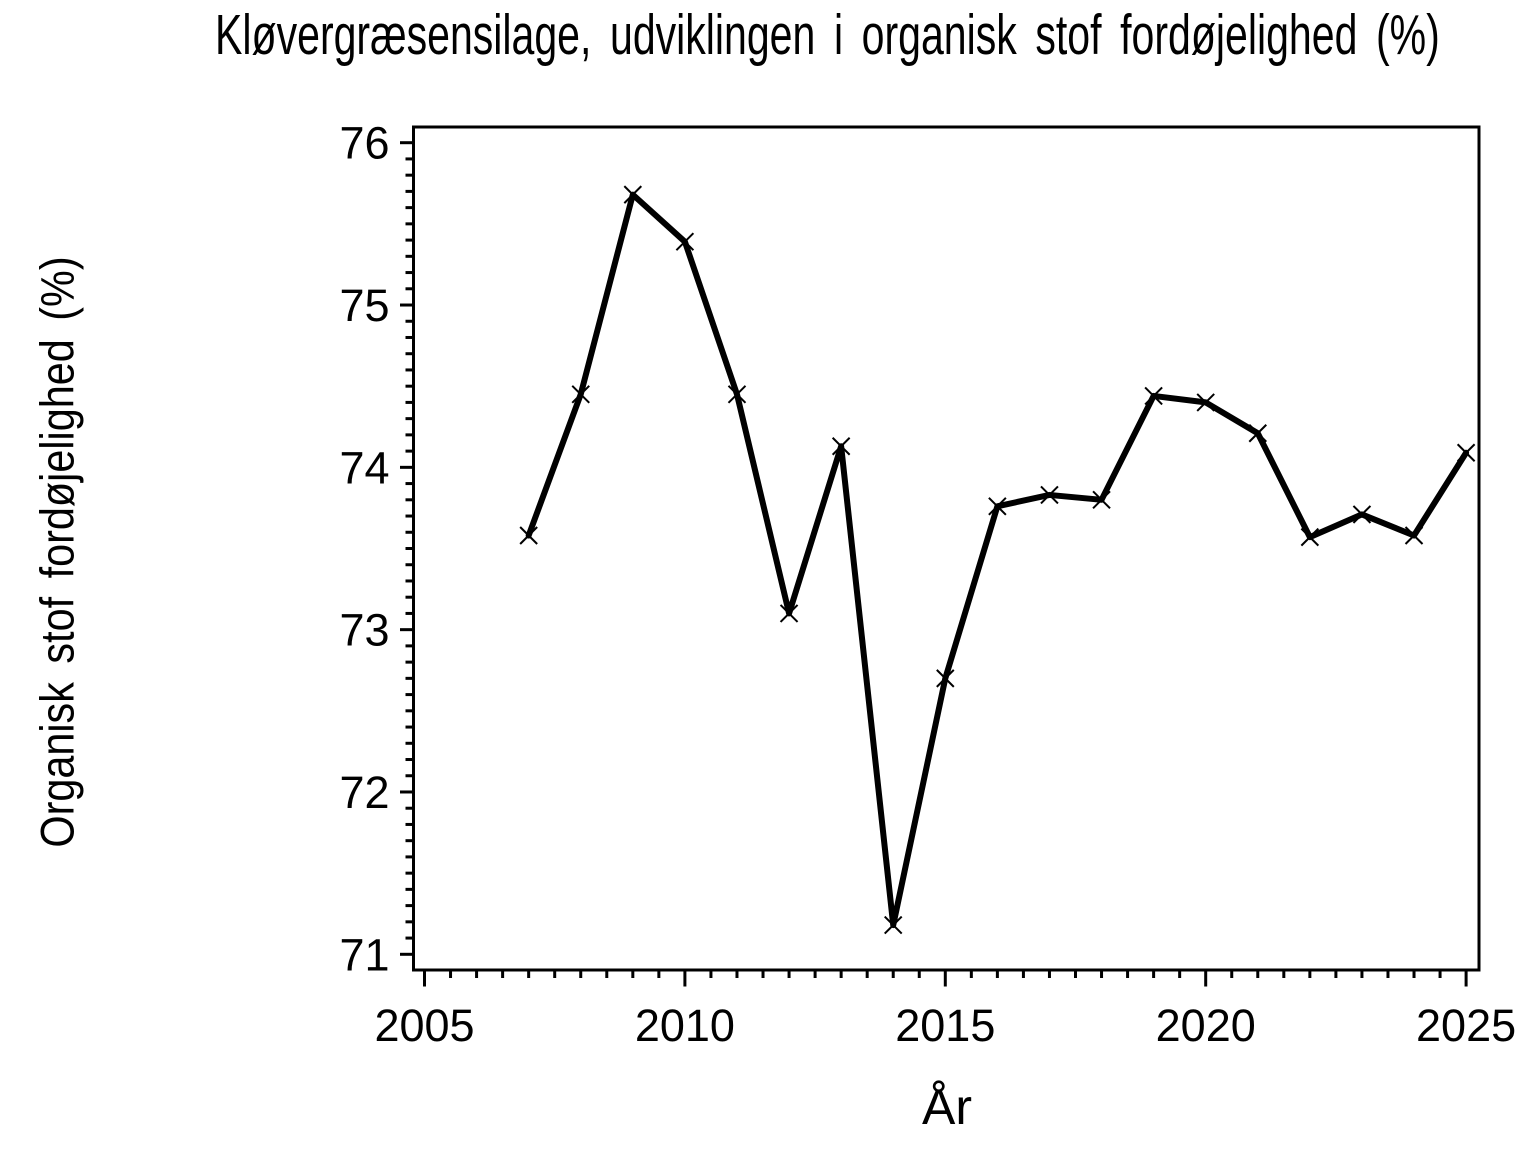 This screenshot has width=1536, height=1152. I want to click on y-tick-label: 71, so click(364, 954).